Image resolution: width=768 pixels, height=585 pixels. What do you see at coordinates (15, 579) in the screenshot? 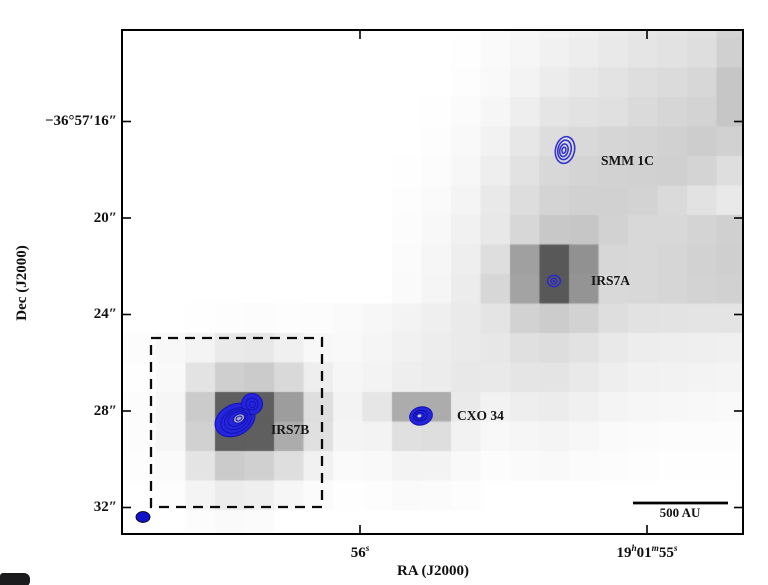
I see `corner-chip` at bounding box center [15, 579].